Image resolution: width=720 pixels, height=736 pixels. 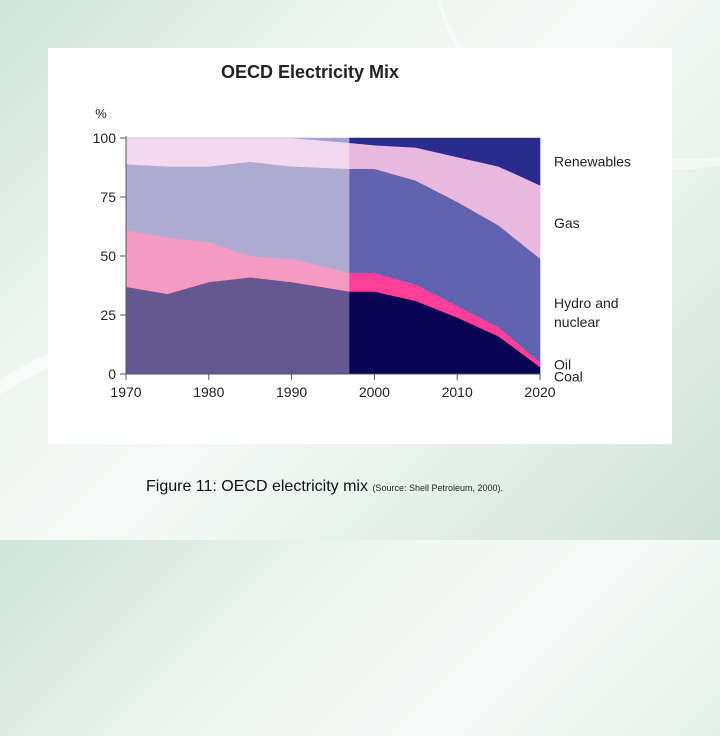 What do you see at coordinates (208, 392) in the screenshot?
I see `x-tick-label: 1980` at bounding box center [208, 392].